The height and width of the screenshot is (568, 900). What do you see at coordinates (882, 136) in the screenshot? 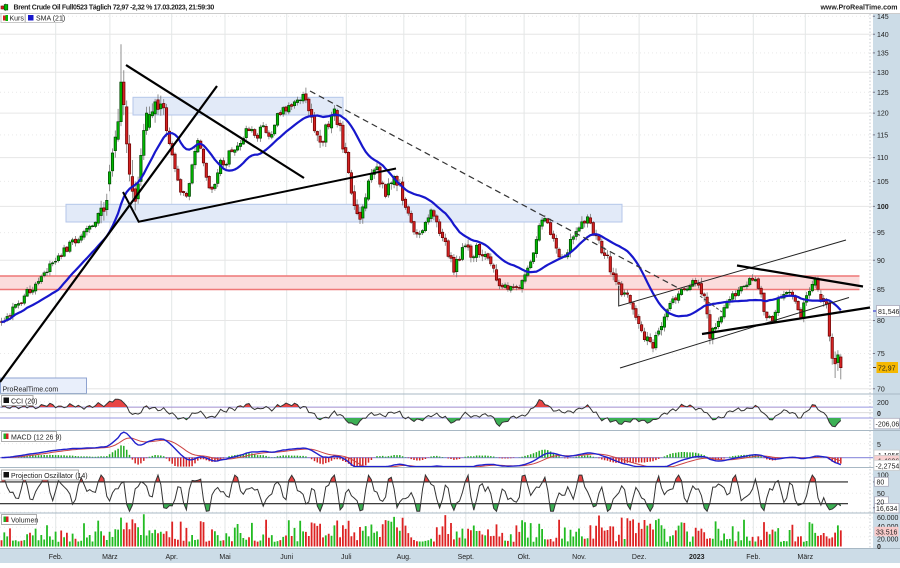
I see `svg-text: 115` at bounding box center [882, 136].